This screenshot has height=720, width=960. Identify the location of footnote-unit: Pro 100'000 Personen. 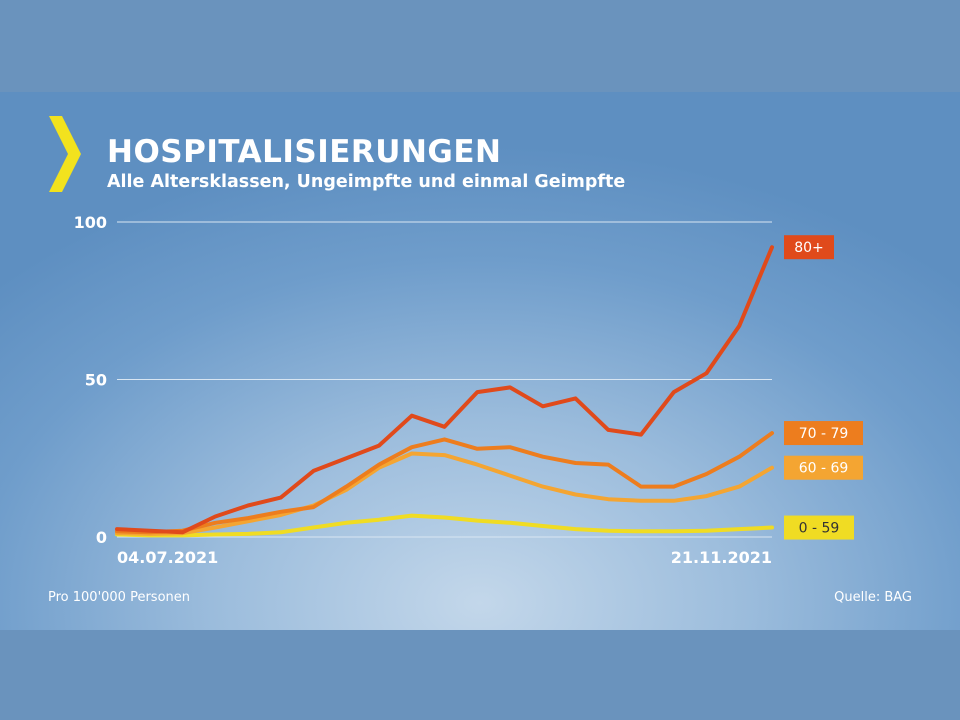
(119, 597).